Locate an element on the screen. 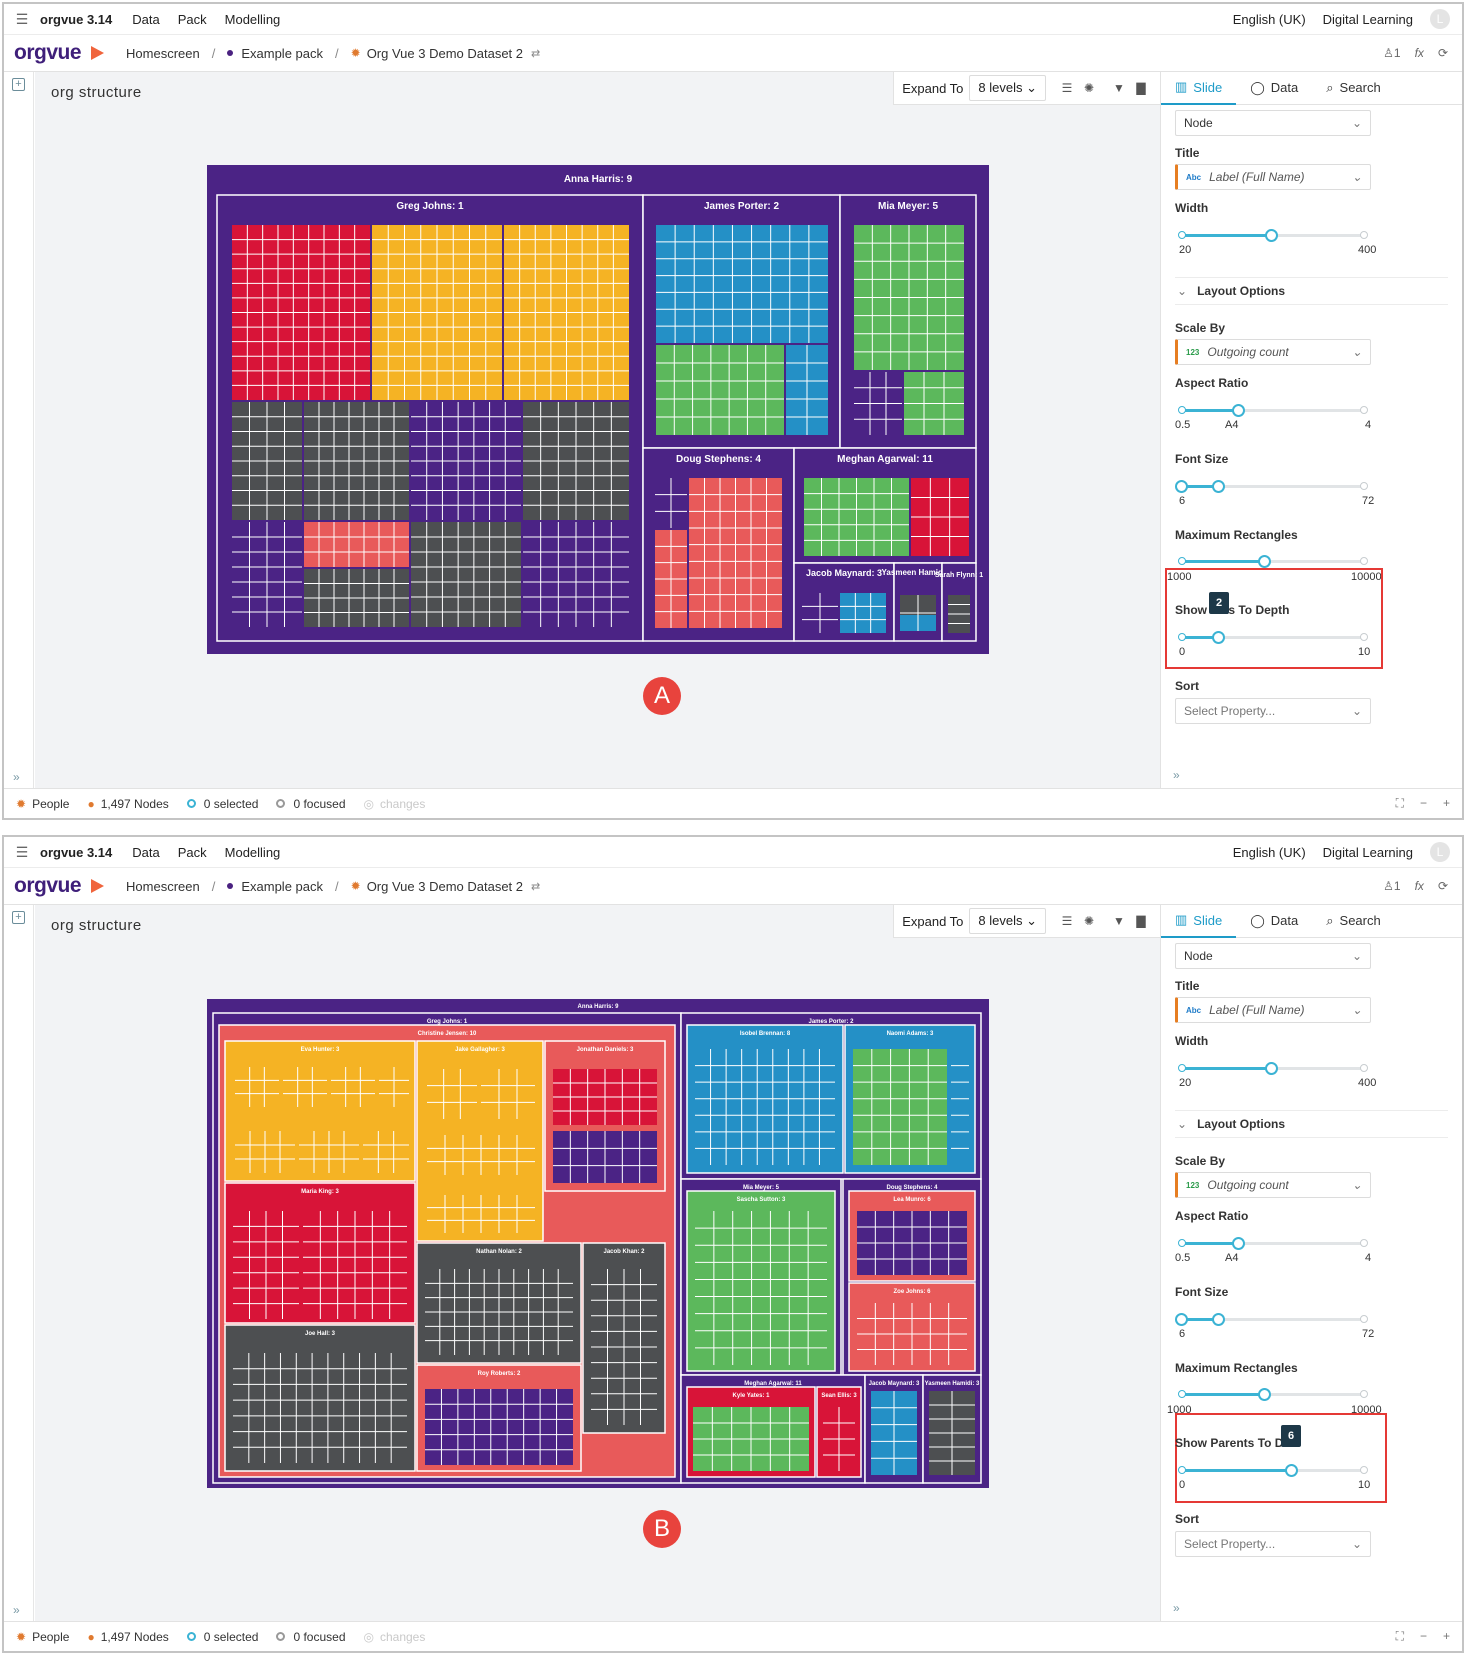 The width and height of the screenshot is (1469, 1658). scale-label: Scale By is located at coordinates (1200, 328).